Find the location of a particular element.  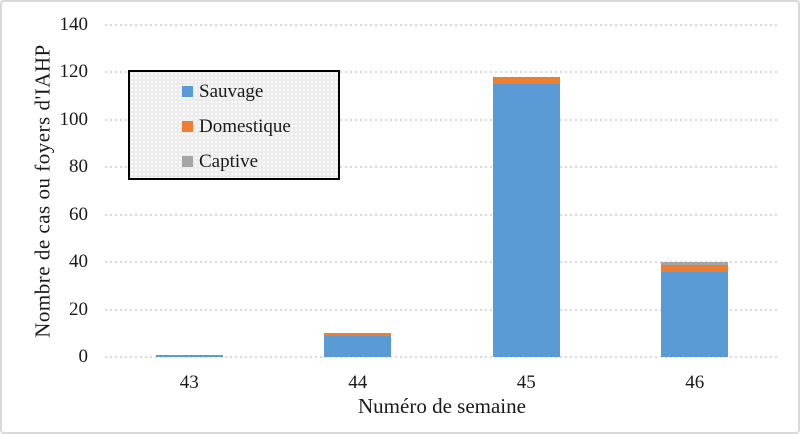

y-tick-label-100: 100 is located at coordinates (74, 119).